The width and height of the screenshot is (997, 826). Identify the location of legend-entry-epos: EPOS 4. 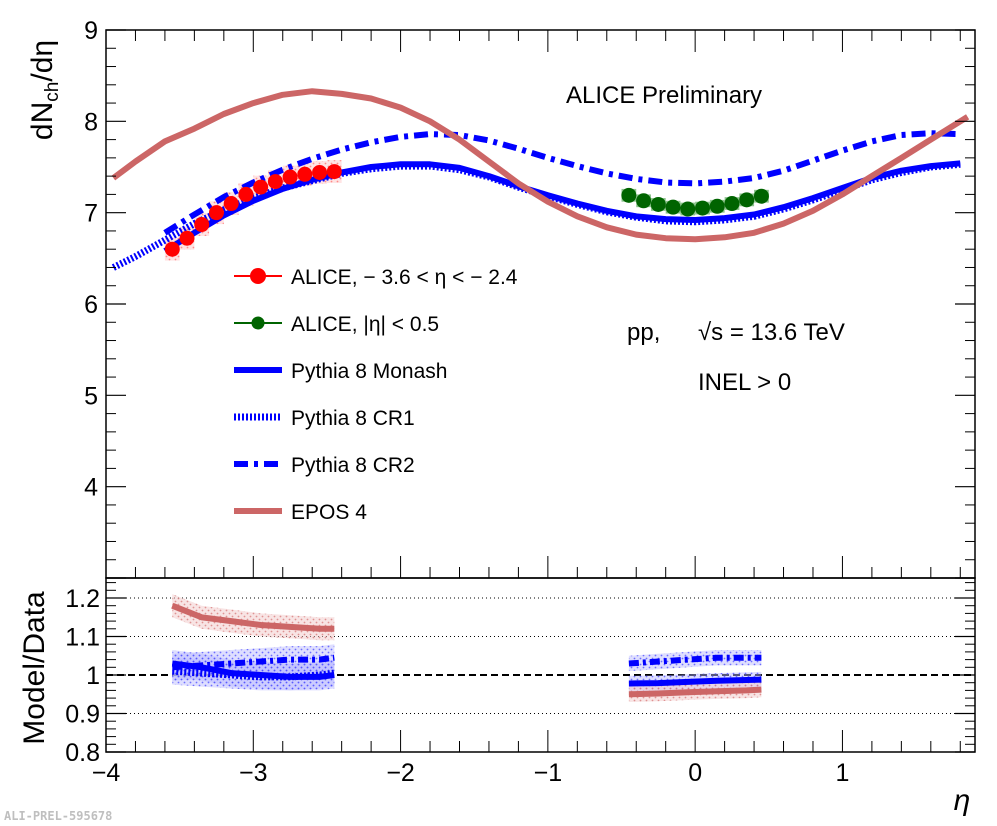
(300, 512).